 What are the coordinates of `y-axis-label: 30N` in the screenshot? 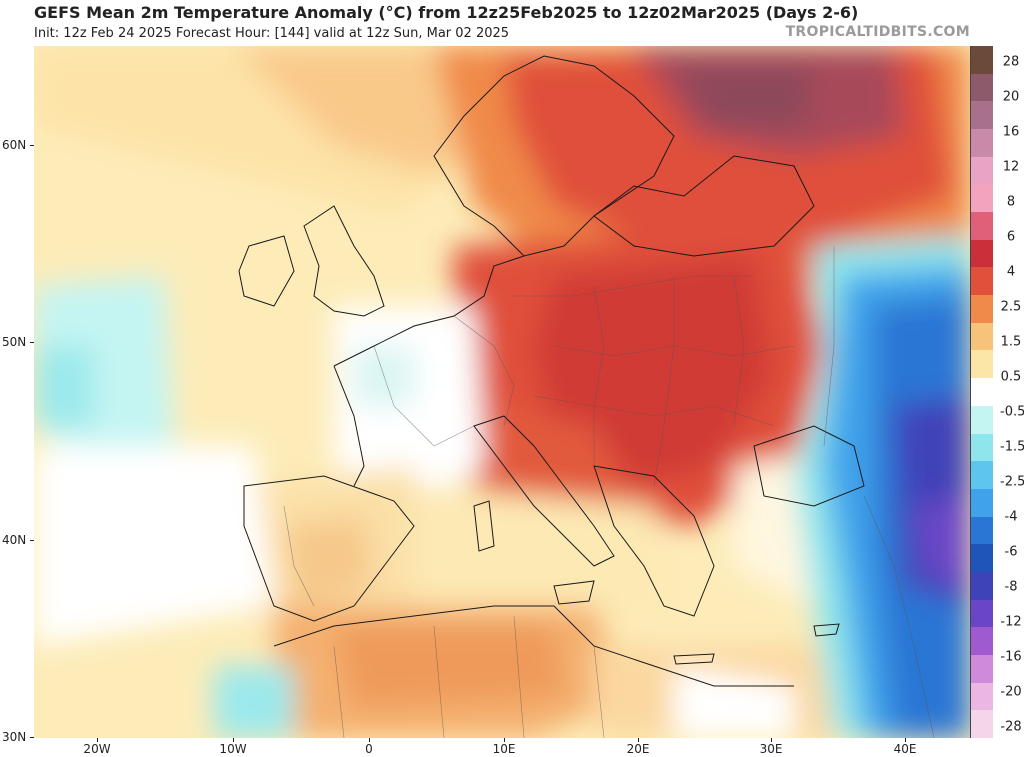 It's located at (14, 737).